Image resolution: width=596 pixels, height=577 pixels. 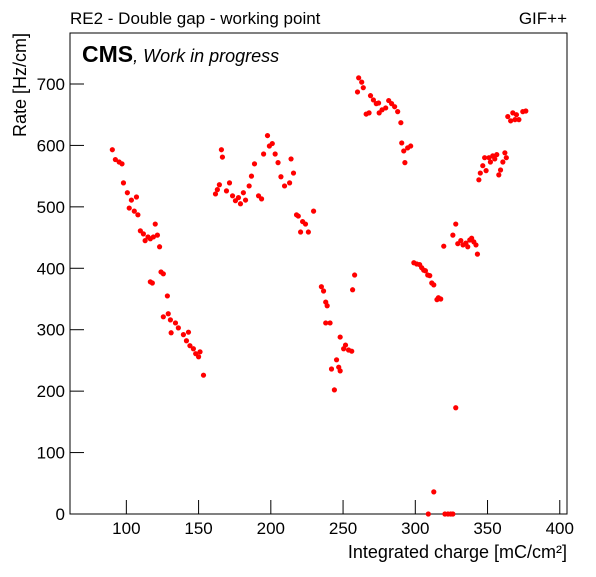 What do you see at coordinates (487, 528) in the screenshot?
I see `x-tick-label: 350` at bounding box center [487, 528].